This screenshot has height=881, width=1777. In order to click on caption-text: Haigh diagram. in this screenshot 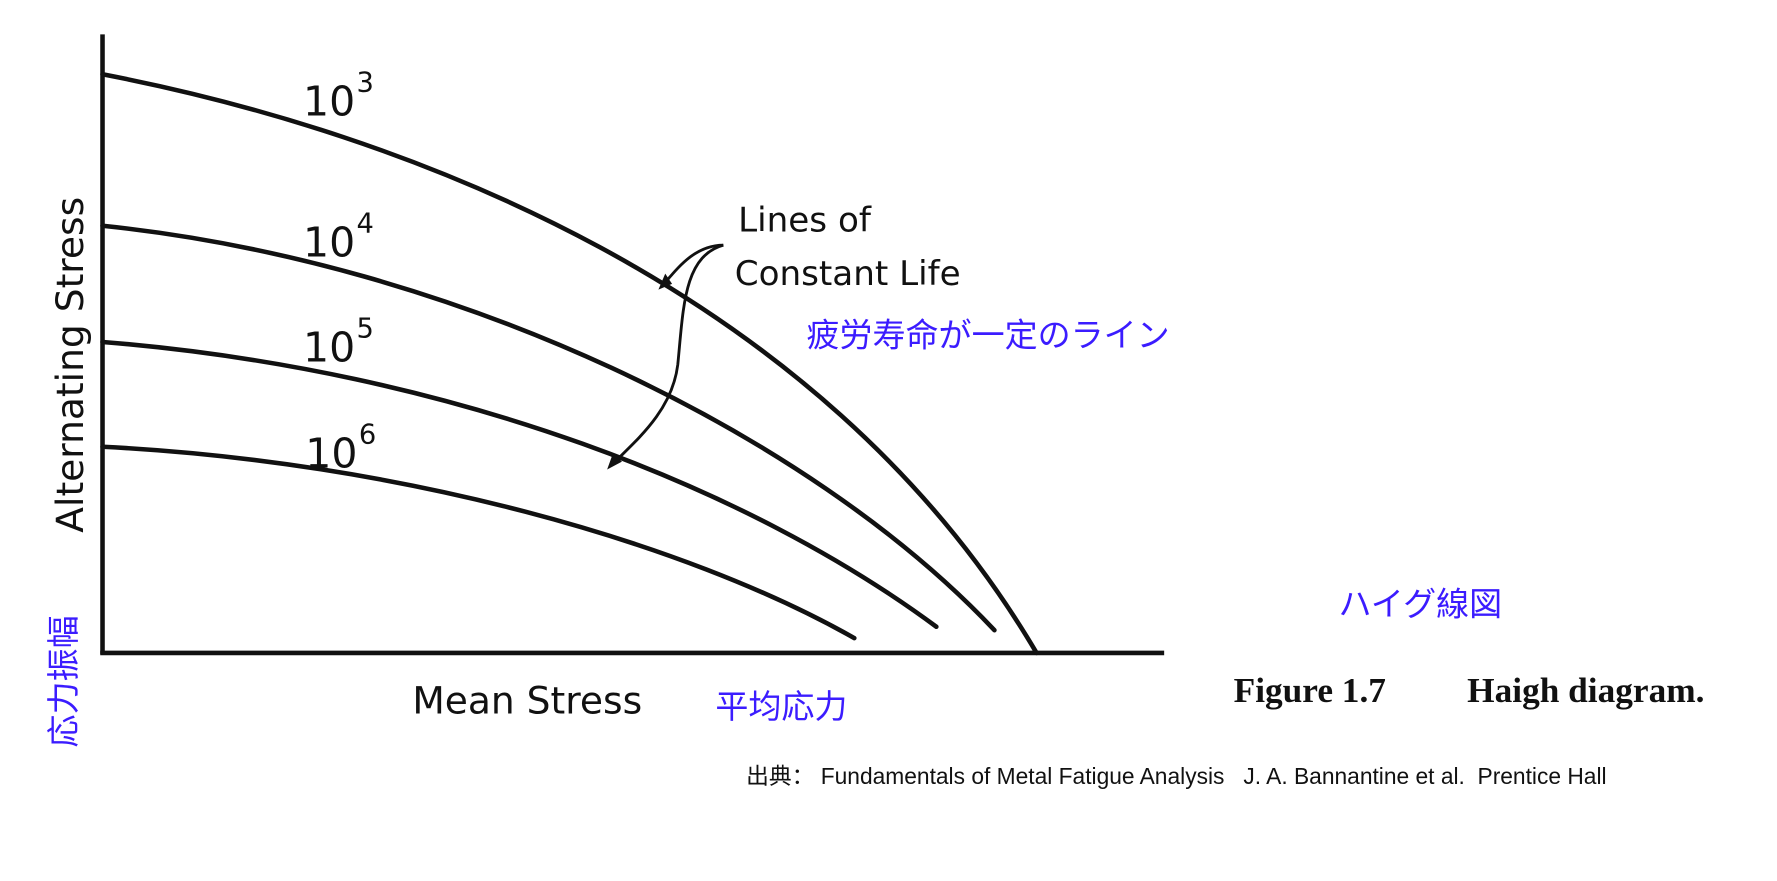, I will do `click(1585, 690)`.